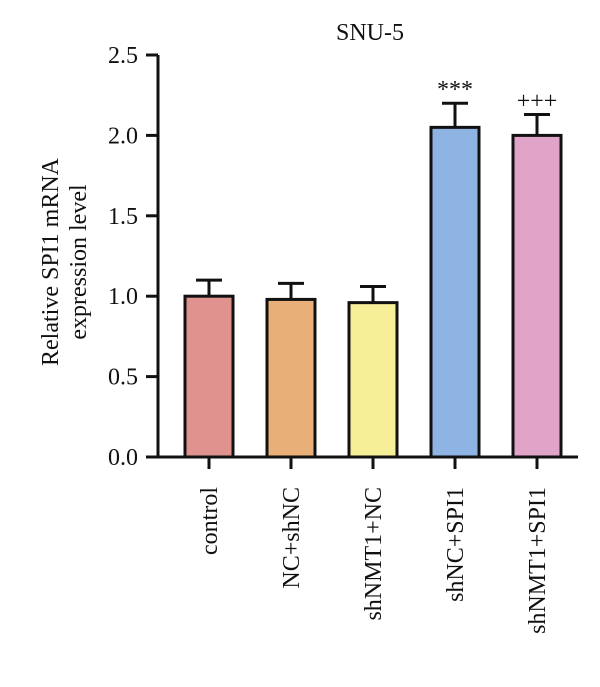 The width and height of the screenshot is (600, 687). I want to click on x-tick-label: shNMT1+NC, so click(374, 554).